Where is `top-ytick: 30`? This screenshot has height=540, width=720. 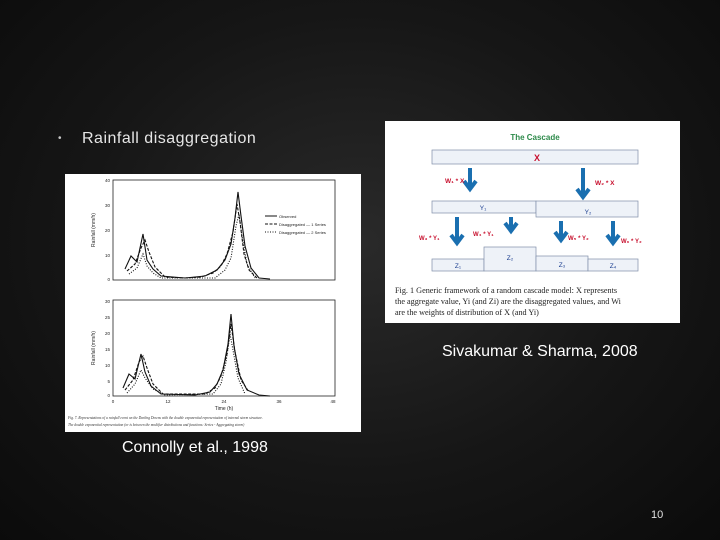
top-ytick: 30 is located at coordinates (108, 205).